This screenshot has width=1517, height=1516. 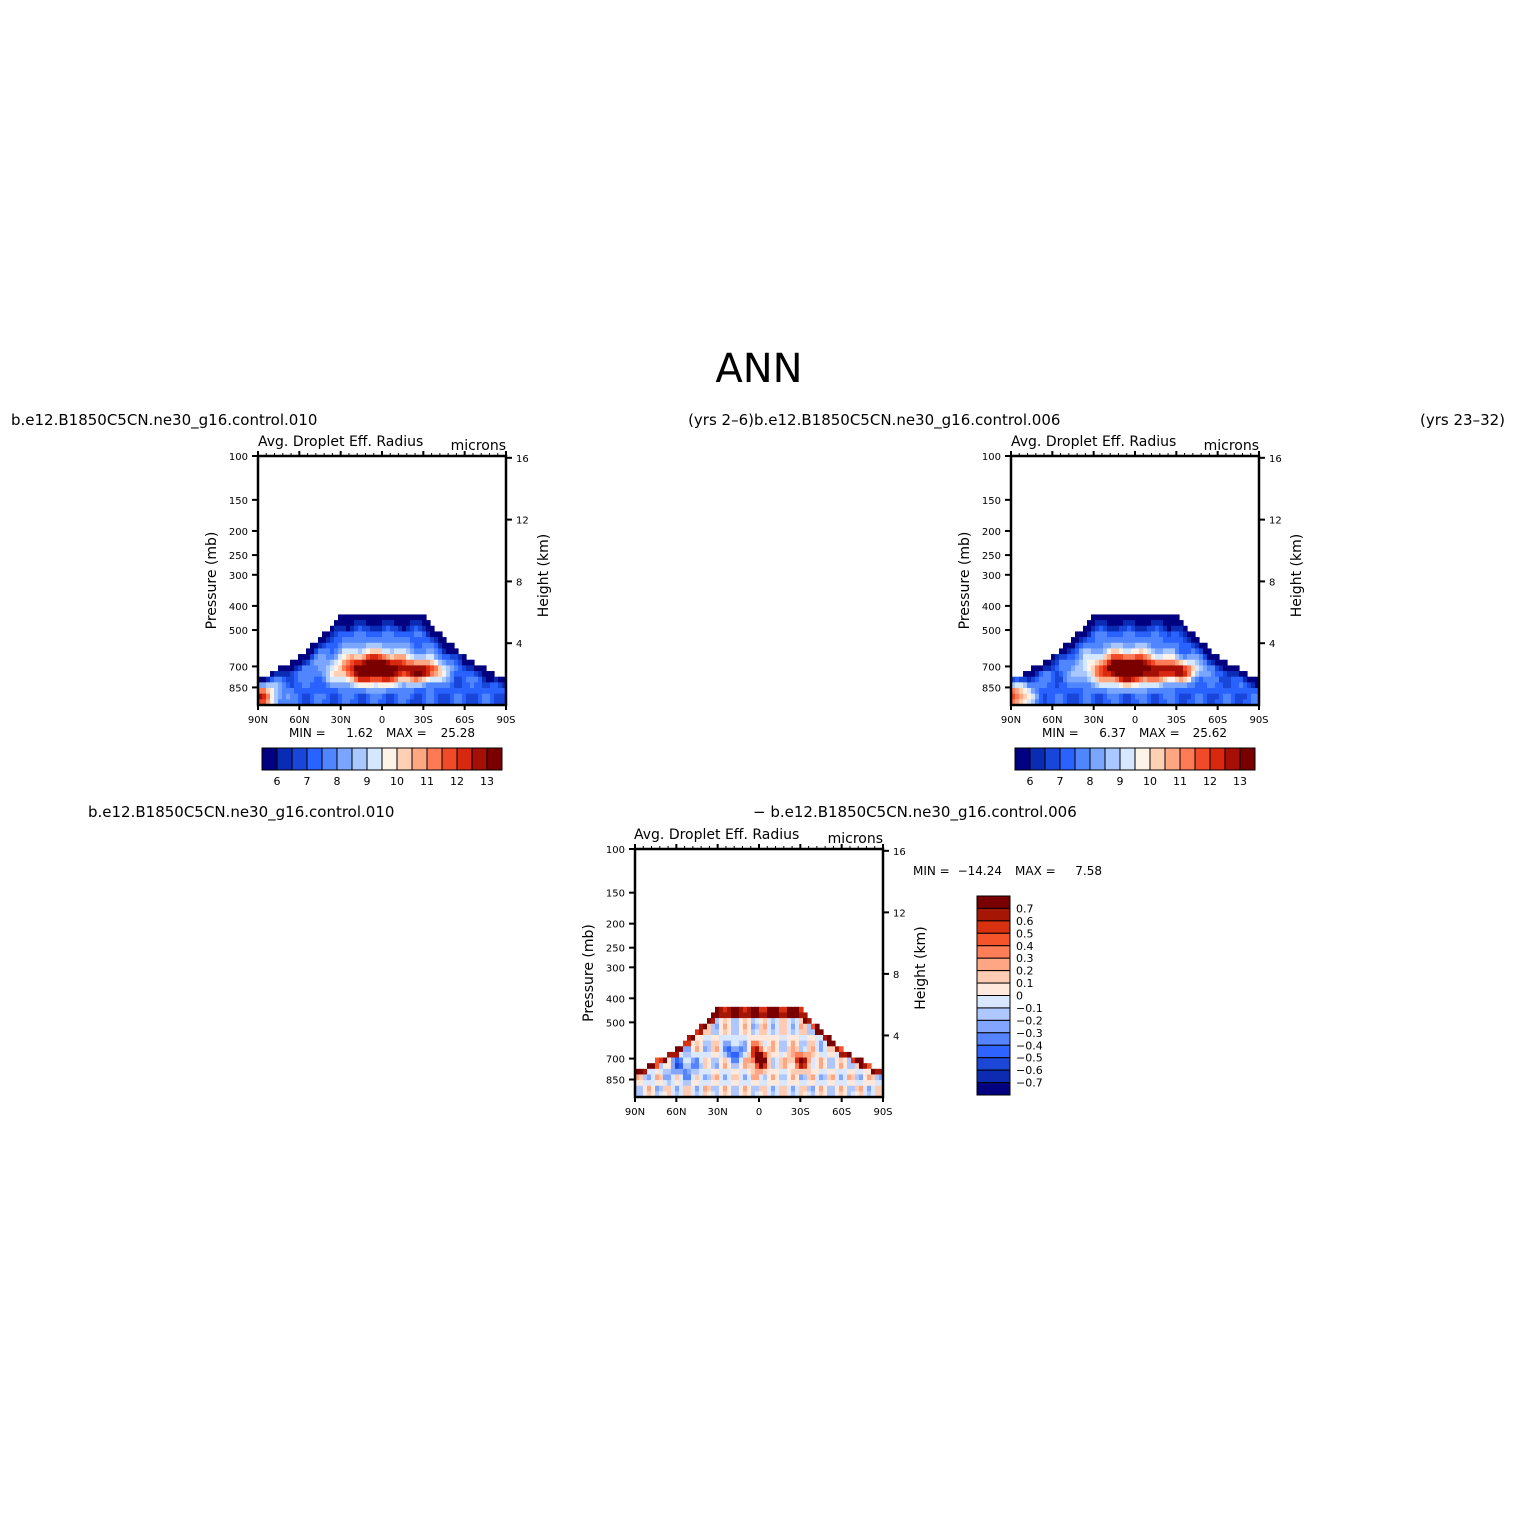 What do you see at coordinates (1035, 871) in the screenshot?
I see `max-label: MAX =` at bounding box center [1035, 871].